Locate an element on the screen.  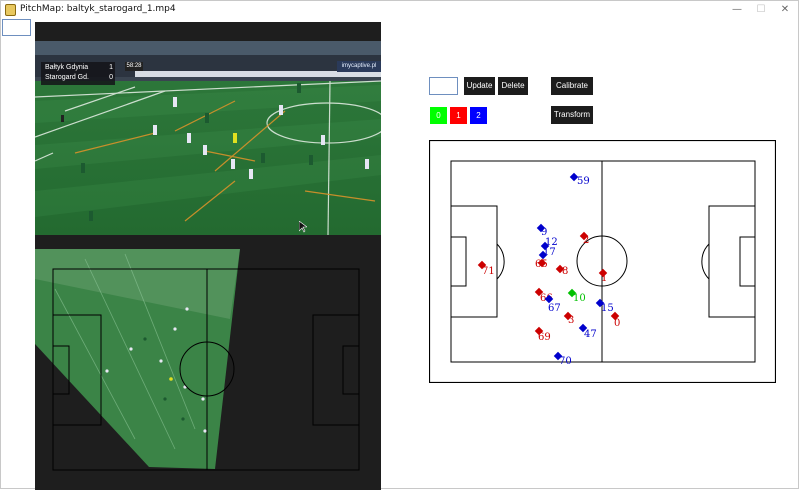
app-icon is located at coordinates (10, 10).